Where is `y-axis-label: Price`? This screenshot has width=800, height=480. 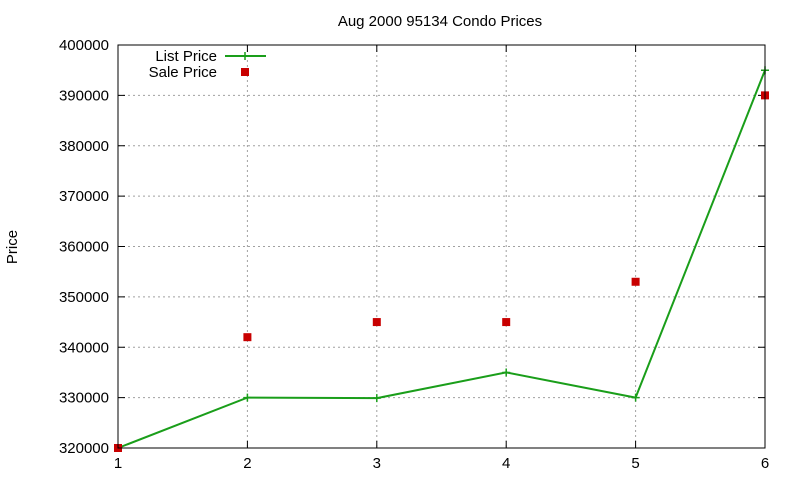 y-axis-label: Price is located at coordinates (12, 247).